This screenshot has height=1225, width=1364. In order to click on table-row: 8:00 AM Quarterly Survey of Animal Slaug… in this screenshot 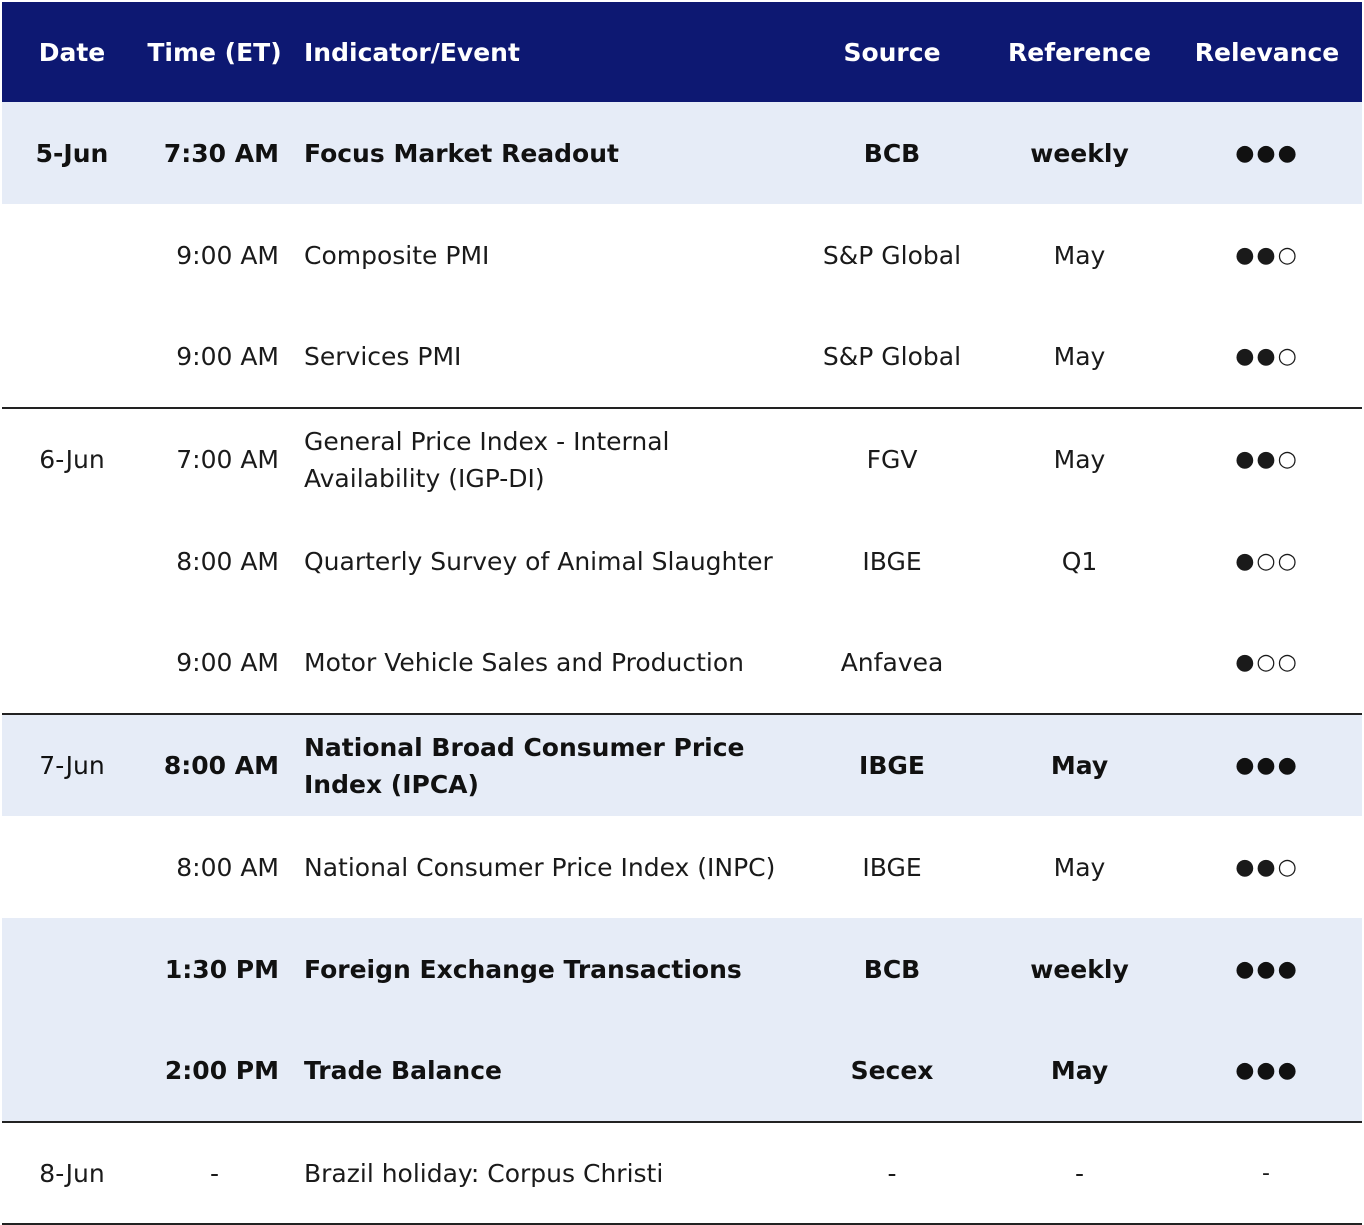, I will do `click(682, 561)`.